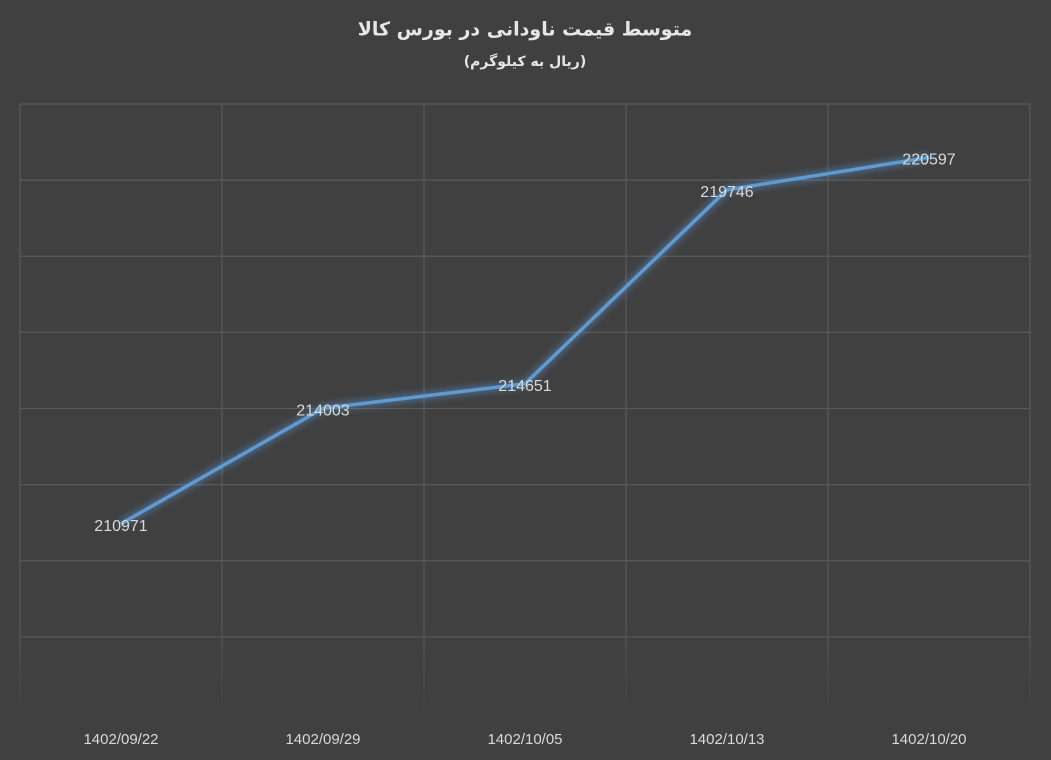 The image size is (1051, 760). What do you see at coordinates (525, 61) in the screenshot?
I see `chart-subtitle: (ریال به کیلوگرم)` at bounding box center [525, 61].